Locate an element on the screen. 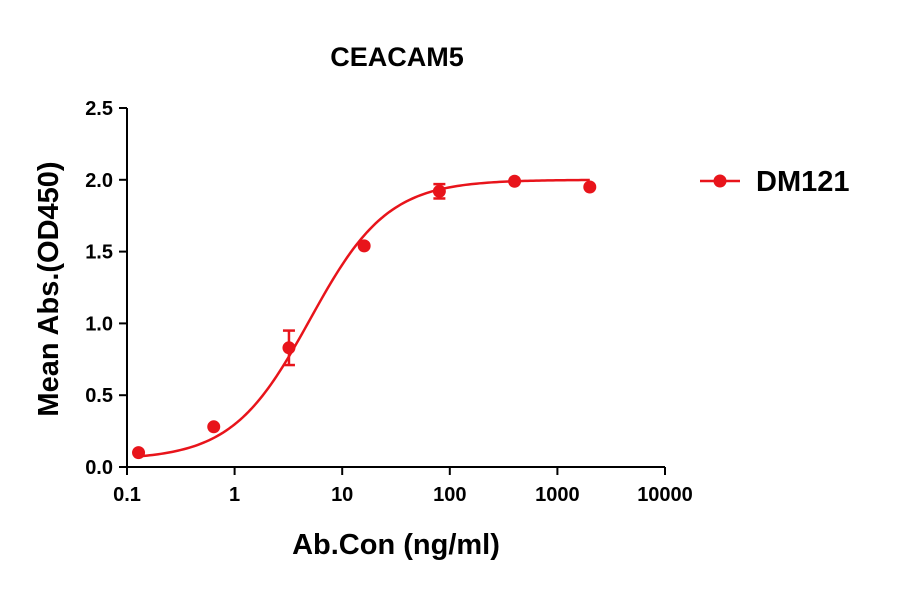 The width and height of the screenshot is (900, 599). x-tick-label: 0.1 is located at coordinates (127, 495).